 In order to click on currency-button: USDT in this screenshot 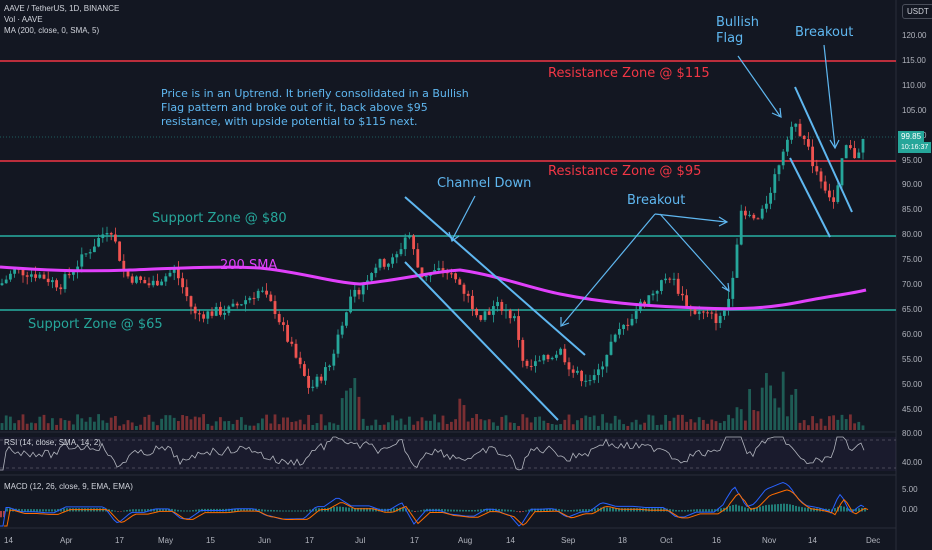, I will do `click(917, 11)`.